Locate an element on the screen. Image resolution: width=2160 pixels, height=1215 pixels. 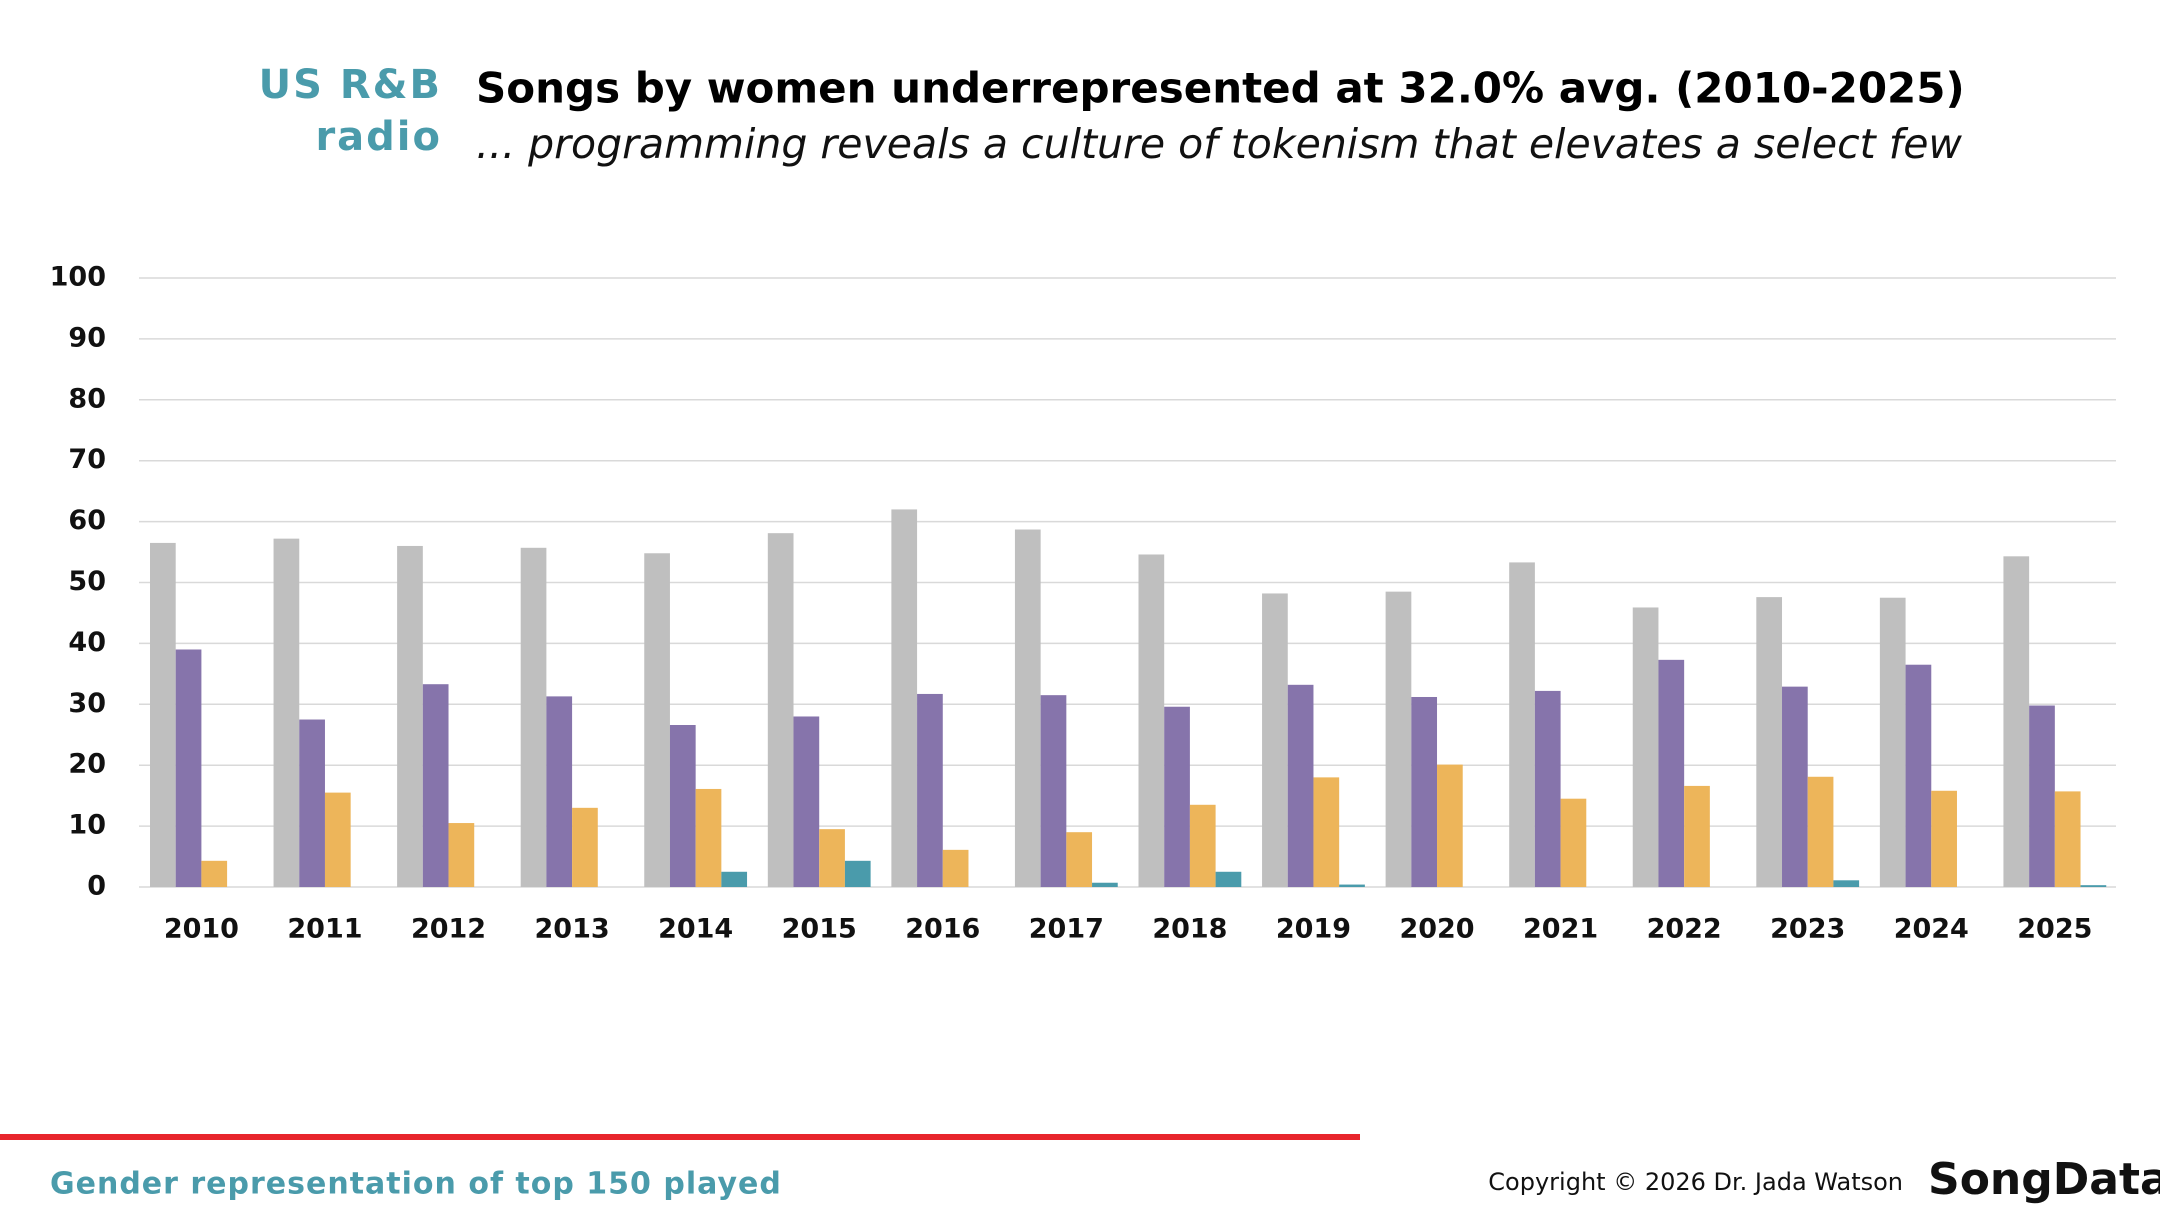
x-tick-label: 2015 is located at coordinates (819, 929).